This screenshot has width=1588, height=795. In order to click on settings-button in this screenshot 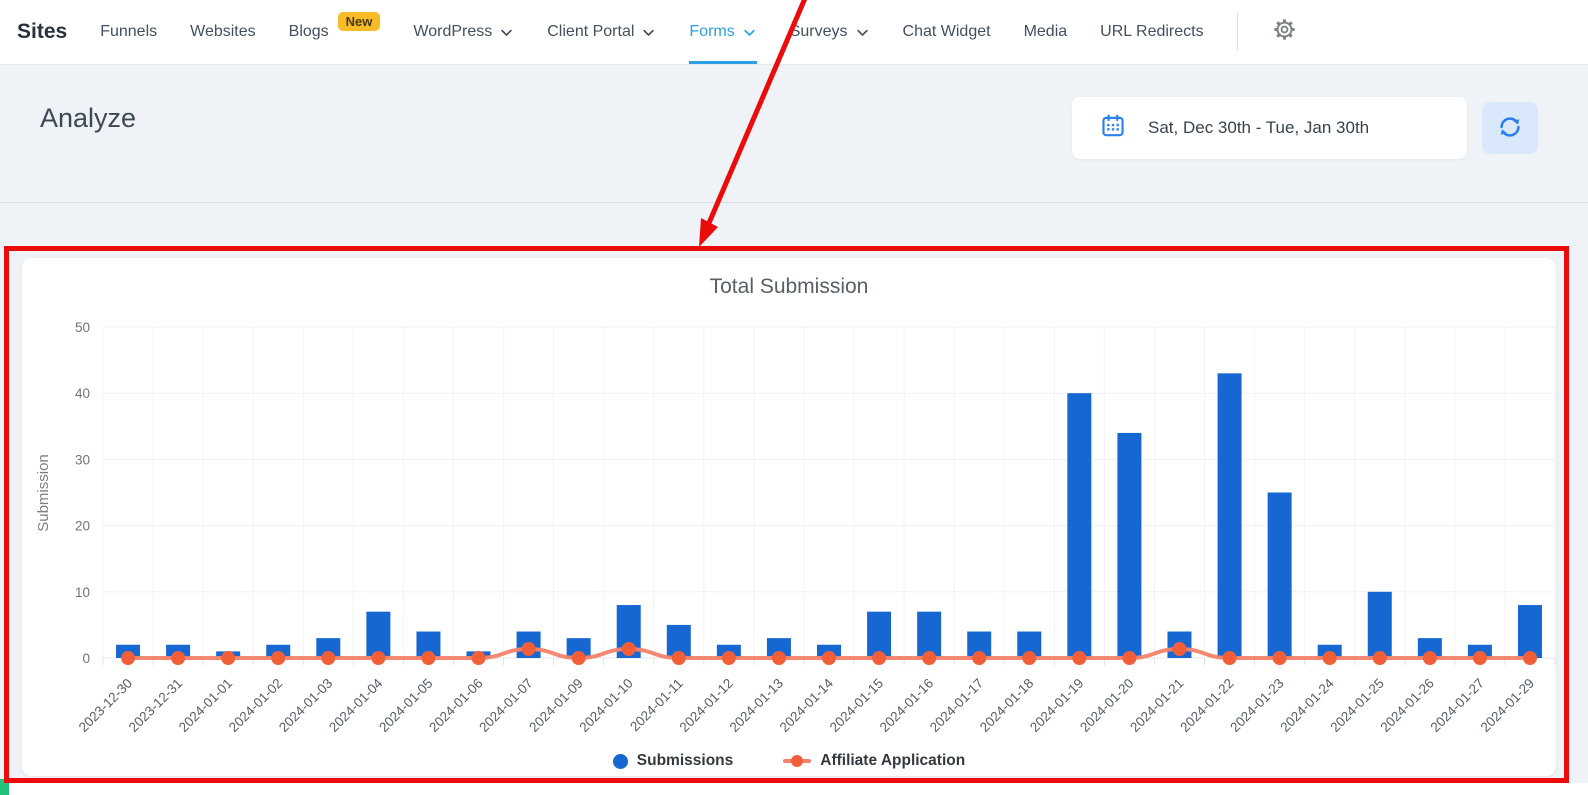, I will do `click(1284, 32)`.